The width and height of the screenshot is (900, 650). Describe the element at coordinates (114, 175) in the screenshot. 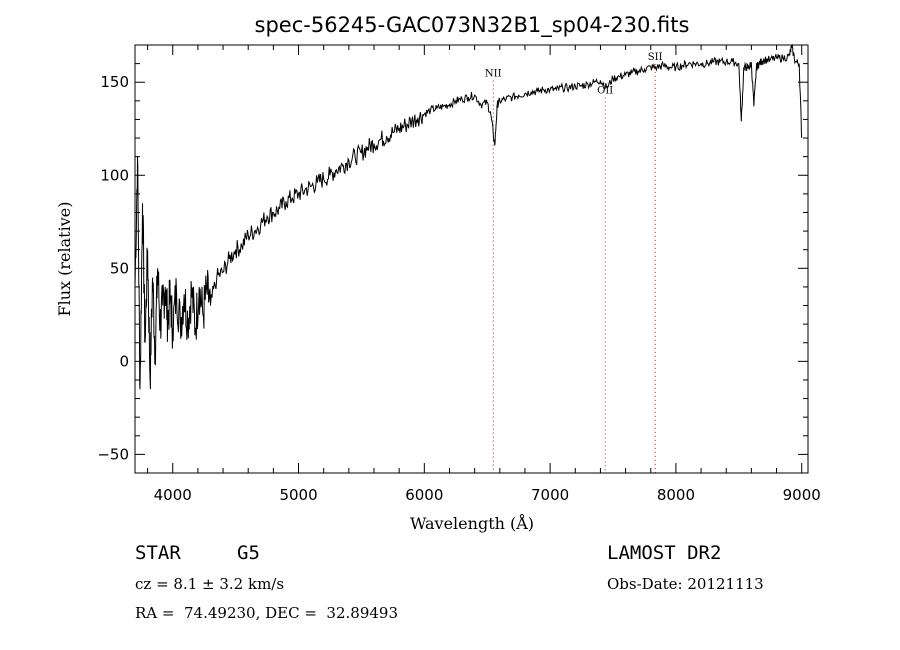

I see `y-tick-label: 100` at that location.